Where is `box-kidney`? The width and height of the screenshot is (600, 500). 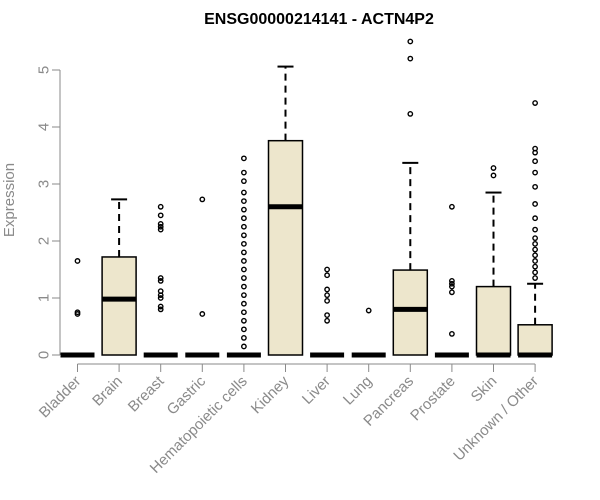
box-kidney is located at coordinates (285, 210).